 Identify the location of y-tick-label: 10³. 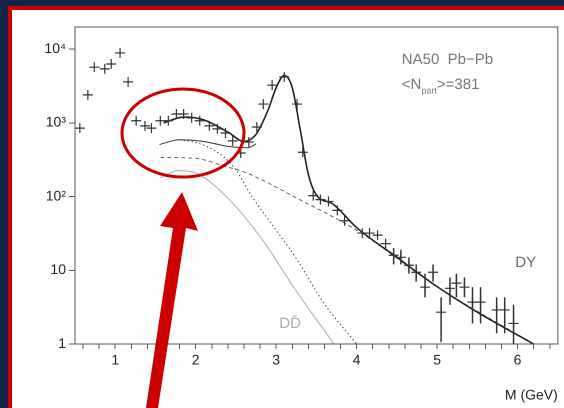
(56, 122).